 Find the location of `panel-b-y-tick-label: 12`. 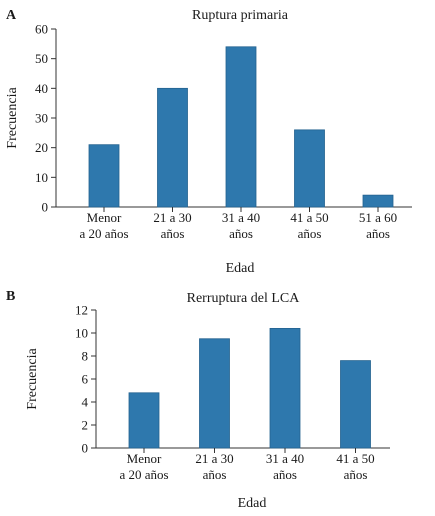

panel-b-y-tick-label: 12 is located at coordinates (81, 310).